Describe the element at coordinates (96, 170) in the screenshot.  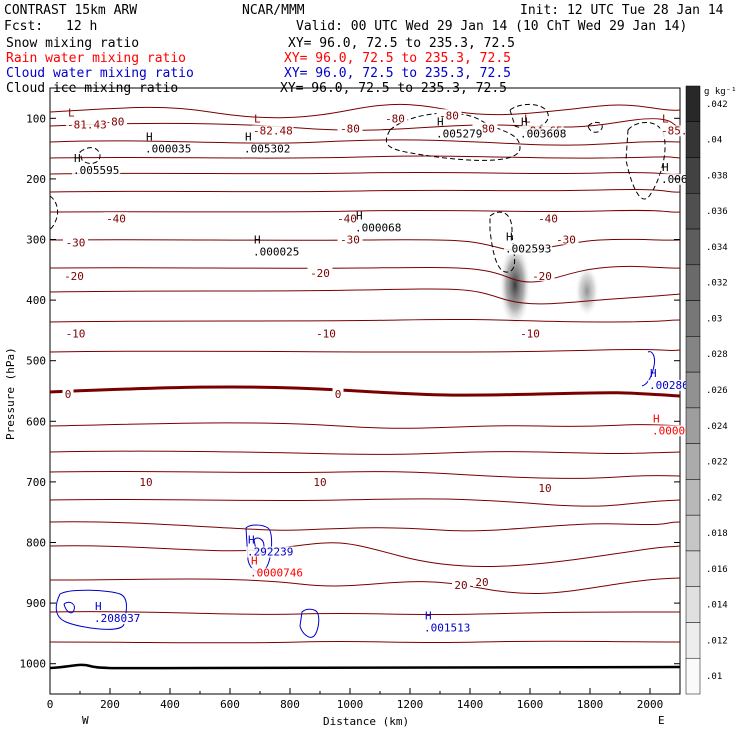
I see `extremum-value: .005595` at that location.